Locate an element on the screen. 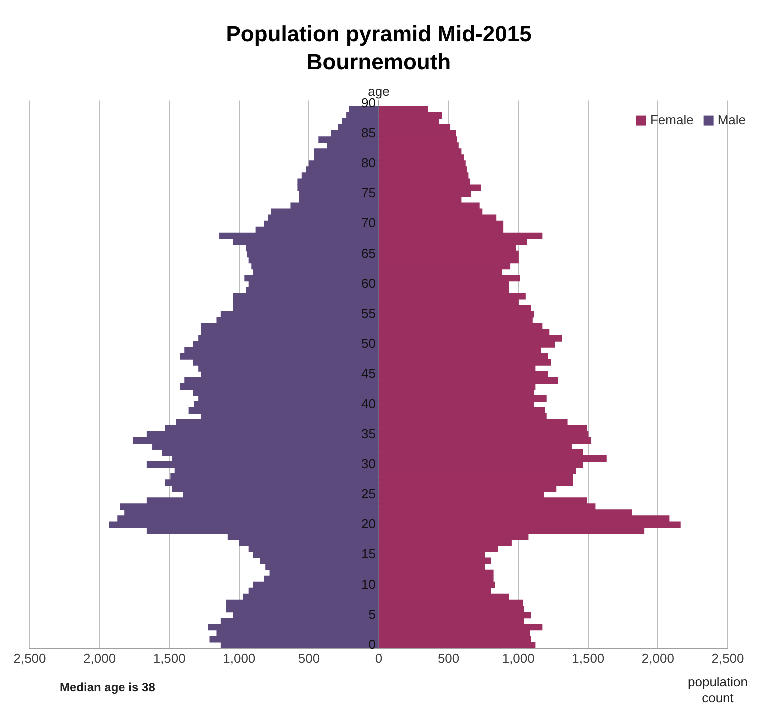 This screenshot has width=758, height=720. legend-label: Male is located at coordinates (732, 120).